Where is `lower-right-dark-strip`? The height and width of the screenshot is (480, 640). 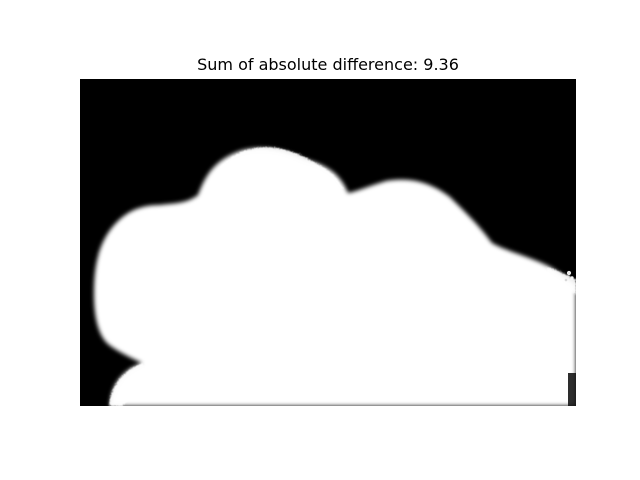 lower-right-dark-strip is located at coordinates (572, 389).